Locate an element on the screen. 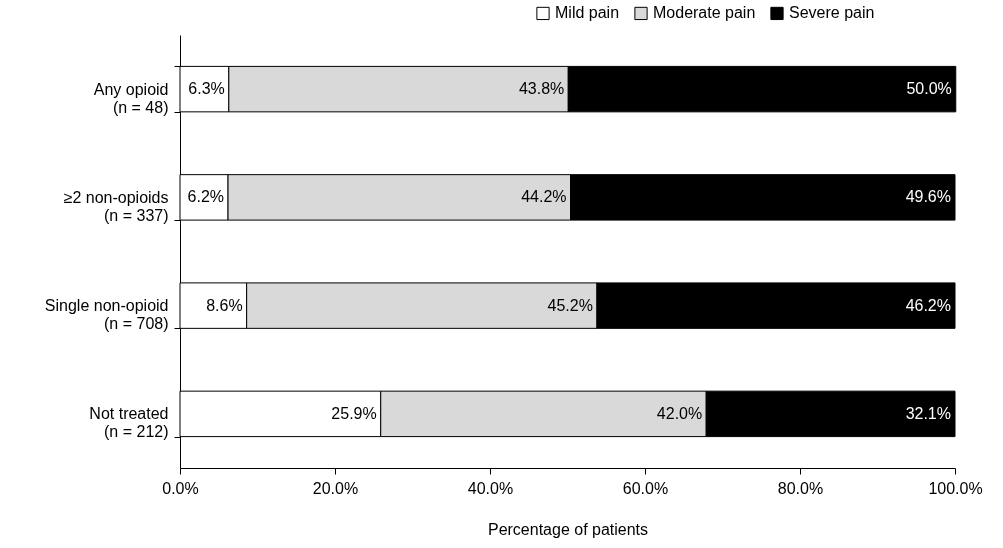  y-tick-label: Any opioid (n = 48) is located at coordinates (131, 98).